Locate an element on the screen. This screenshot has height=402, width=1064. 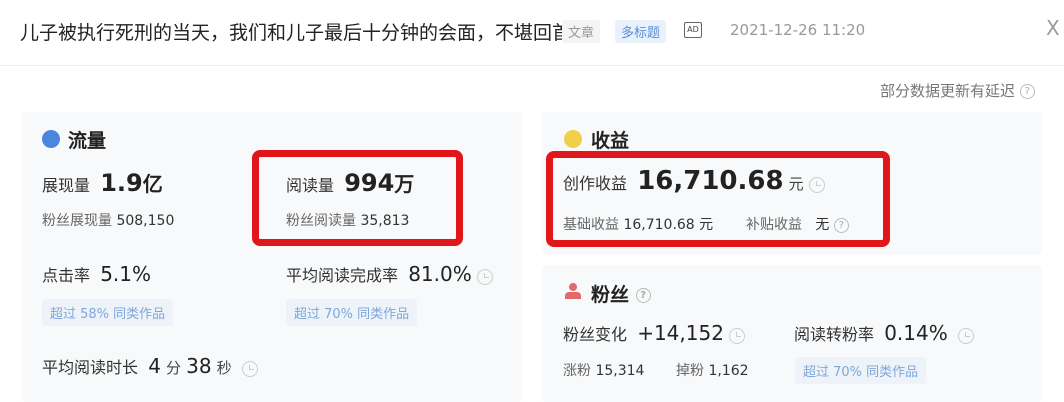
ctr-badge: 超过 58% 同类作品 is located at coordinates (108, 312).